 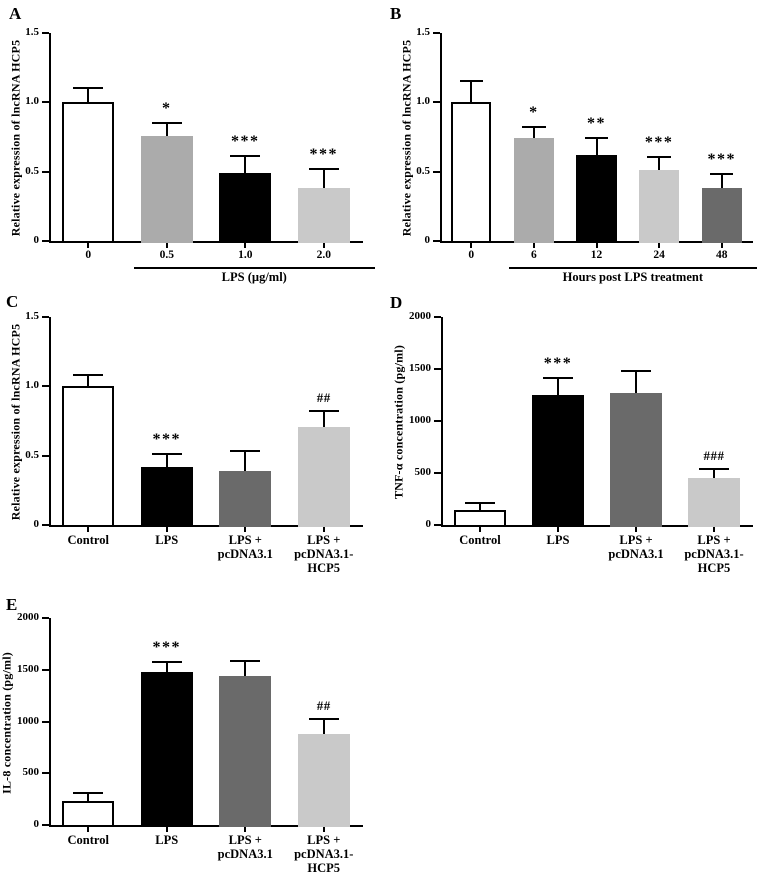 What do you see at coordinates (632, 277) in the screenshot?
I see `x-axis-title: Hours post LPS treatment` at bounding box center [632, 277].